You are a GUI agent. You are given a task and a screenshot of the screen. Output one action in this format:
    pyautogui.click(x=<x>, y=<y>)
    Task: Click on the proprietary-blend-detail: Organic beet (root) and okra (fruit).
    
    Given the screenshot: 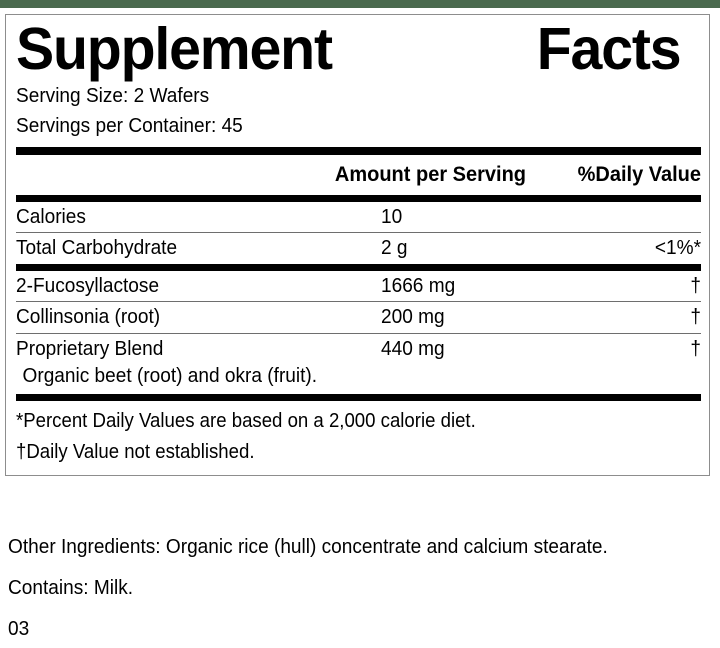 What is the action you would take?
    pyautogui.click(x=170, y=376)
    